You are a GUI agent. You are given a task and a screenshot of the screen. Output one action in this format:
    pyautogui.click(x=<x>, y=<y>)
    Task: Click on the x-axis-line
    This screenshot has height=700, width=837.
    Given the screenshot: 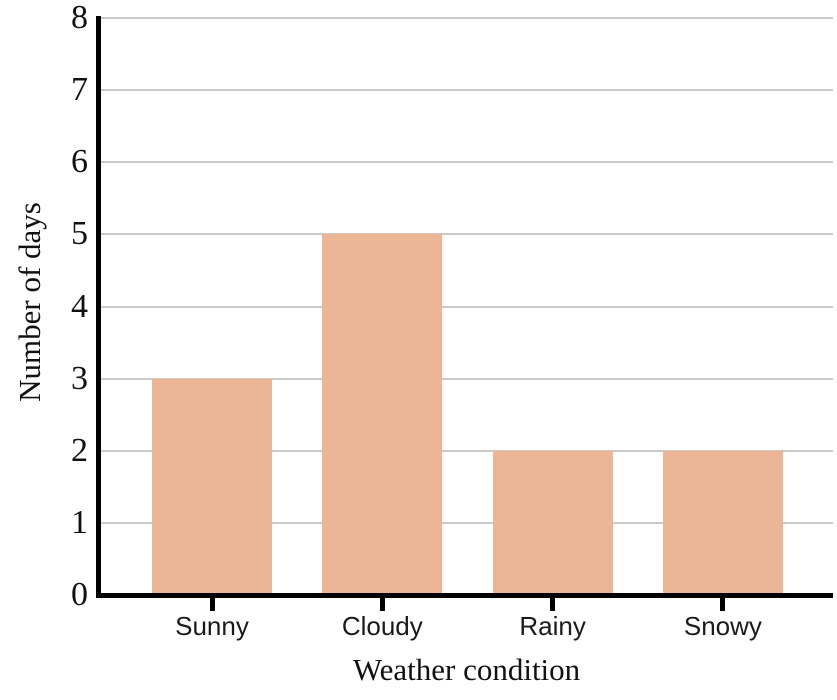 What is the action you would take?
    pyautogui.click(x=464, y=595)
    